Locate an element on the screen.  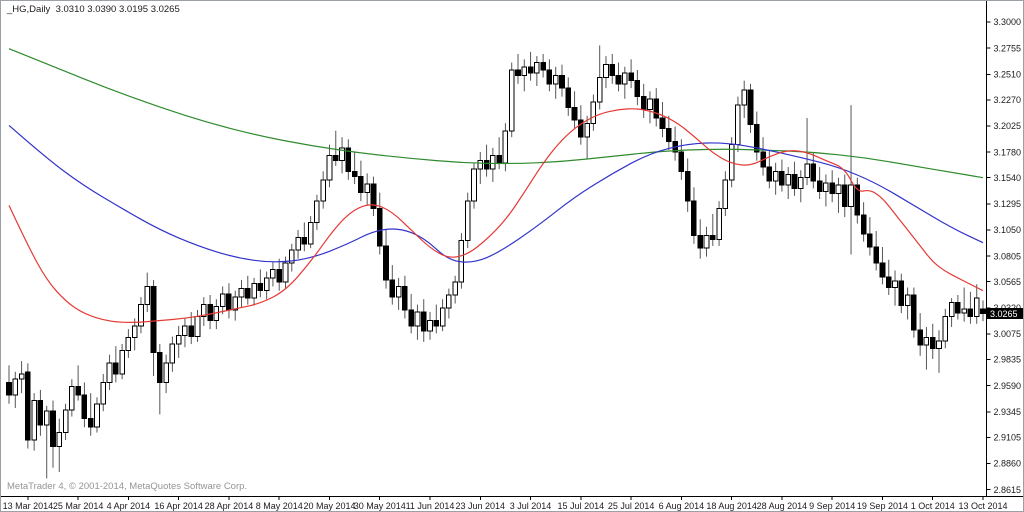
time-axis-label: 9 Sep 2014 is located at coordinates (832, 506).